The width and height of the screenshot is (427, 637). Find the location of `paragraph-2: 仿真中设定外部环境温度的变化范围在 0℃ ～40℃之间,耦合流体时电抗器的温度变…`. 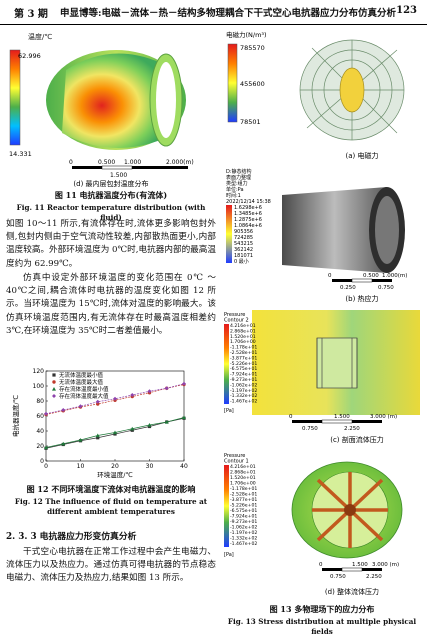

paragraph-2: 仿真中设定外部环境温度的变化范围在 0℃ ～40℃之间,耦合流体时电抗器的温度变… is located at coordinates (111, 304).